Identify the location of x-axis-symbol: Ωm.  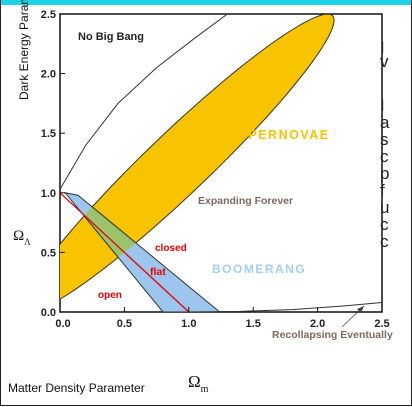
(198, 383).